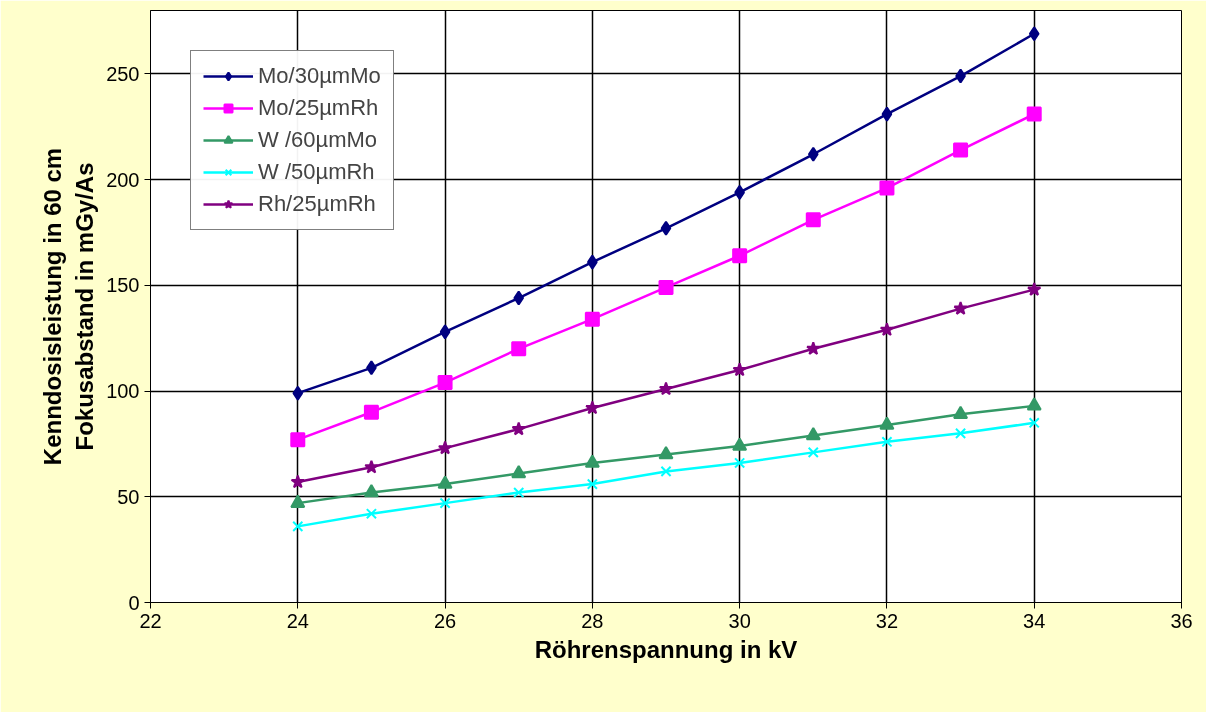 The image size is (1206, 712). What do you see at coordinates (445, 620) in the screenshot?
I see `x-tick-label: 26` at bounding box center [445, 620].